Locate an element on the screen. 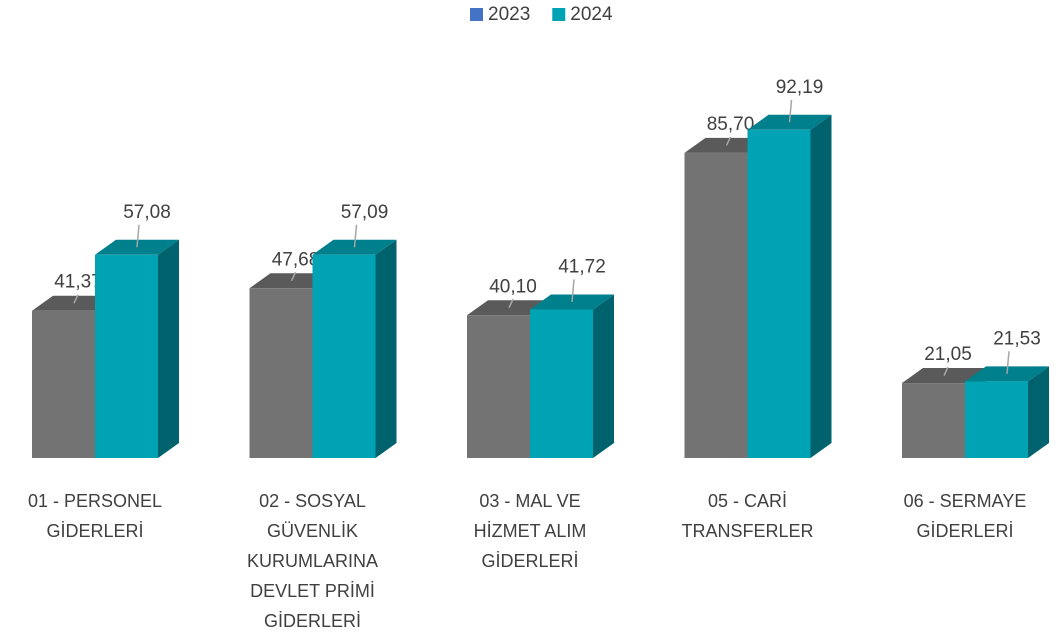 This screenshot has width=1056, height=632. value-label: 40,10 is located at coordinates (513, 286).